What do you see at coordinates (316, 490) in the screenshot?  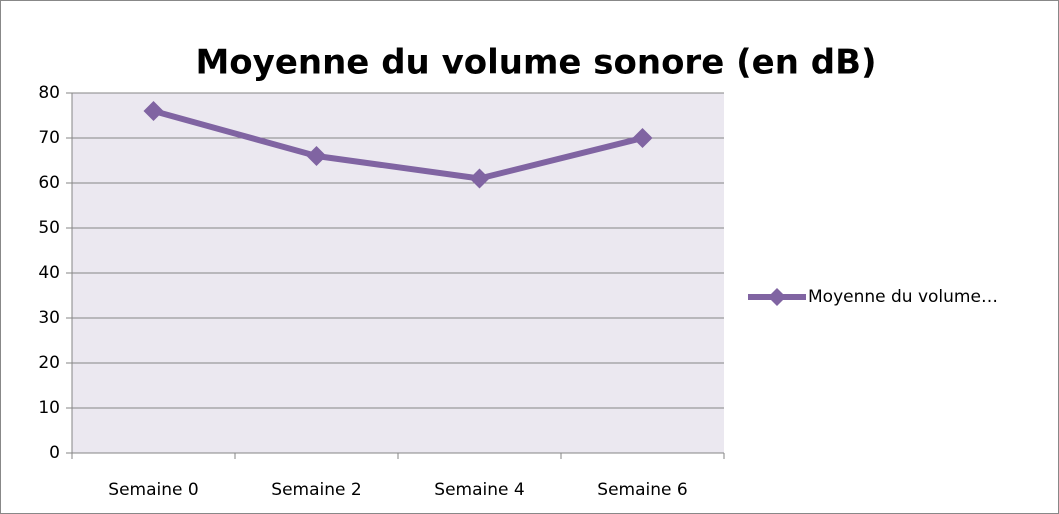 I see `x-tick-label: Semaine 2` at bounding box center [316, 490].